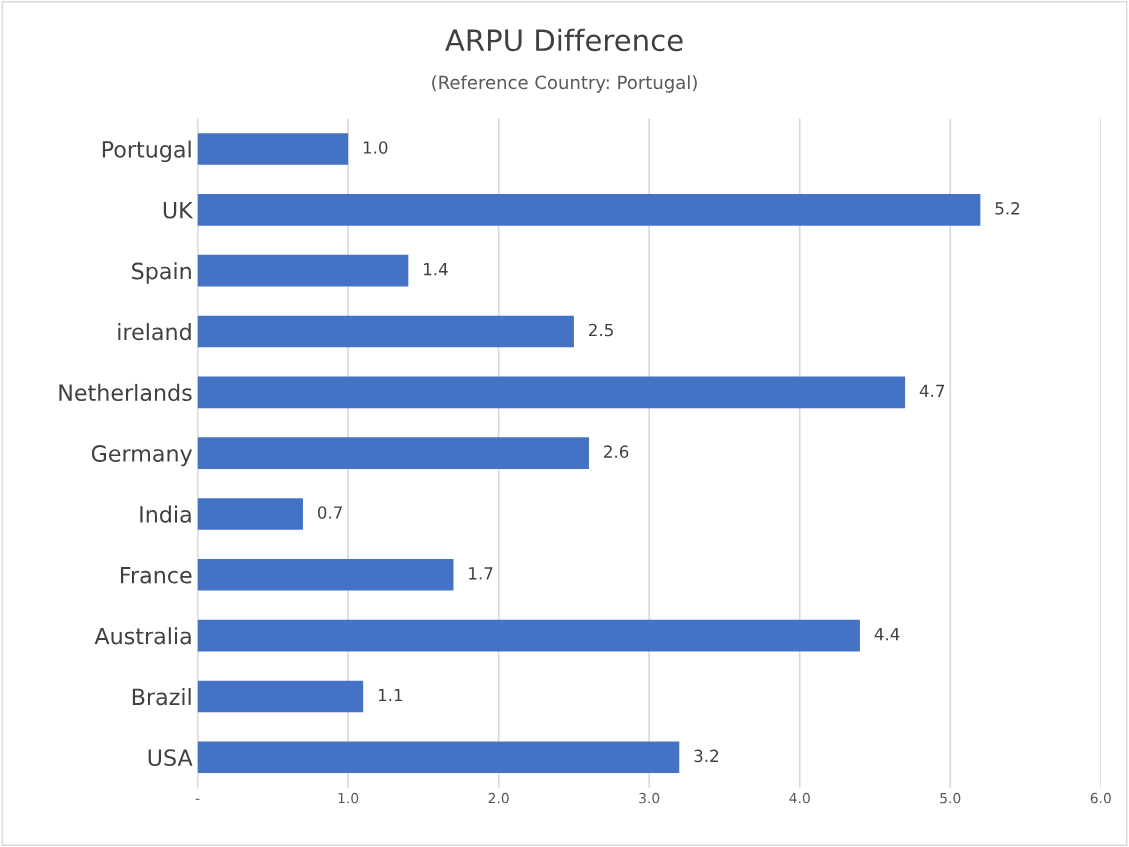  I want to click on data-label: 3.2, so click(706, 756).